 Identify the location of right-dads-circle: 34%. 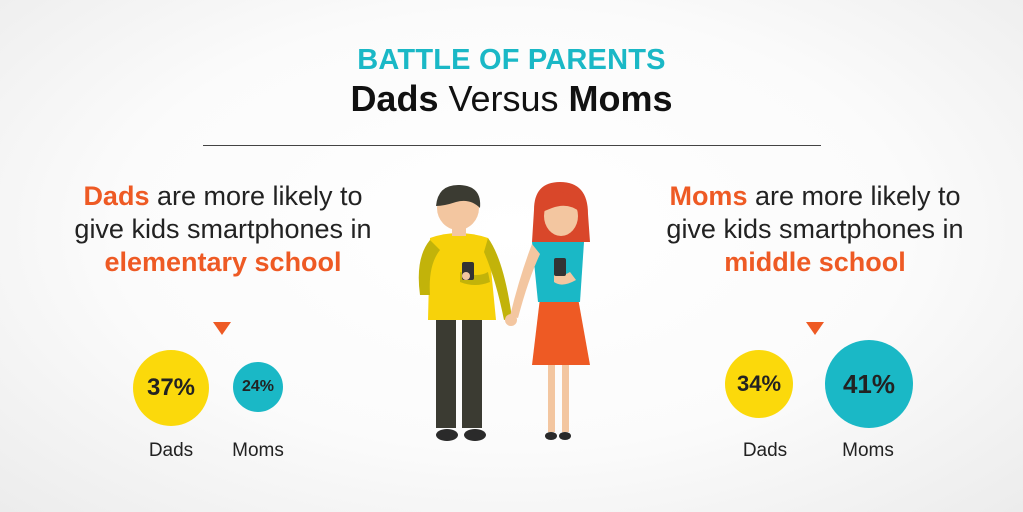
(759, 384).